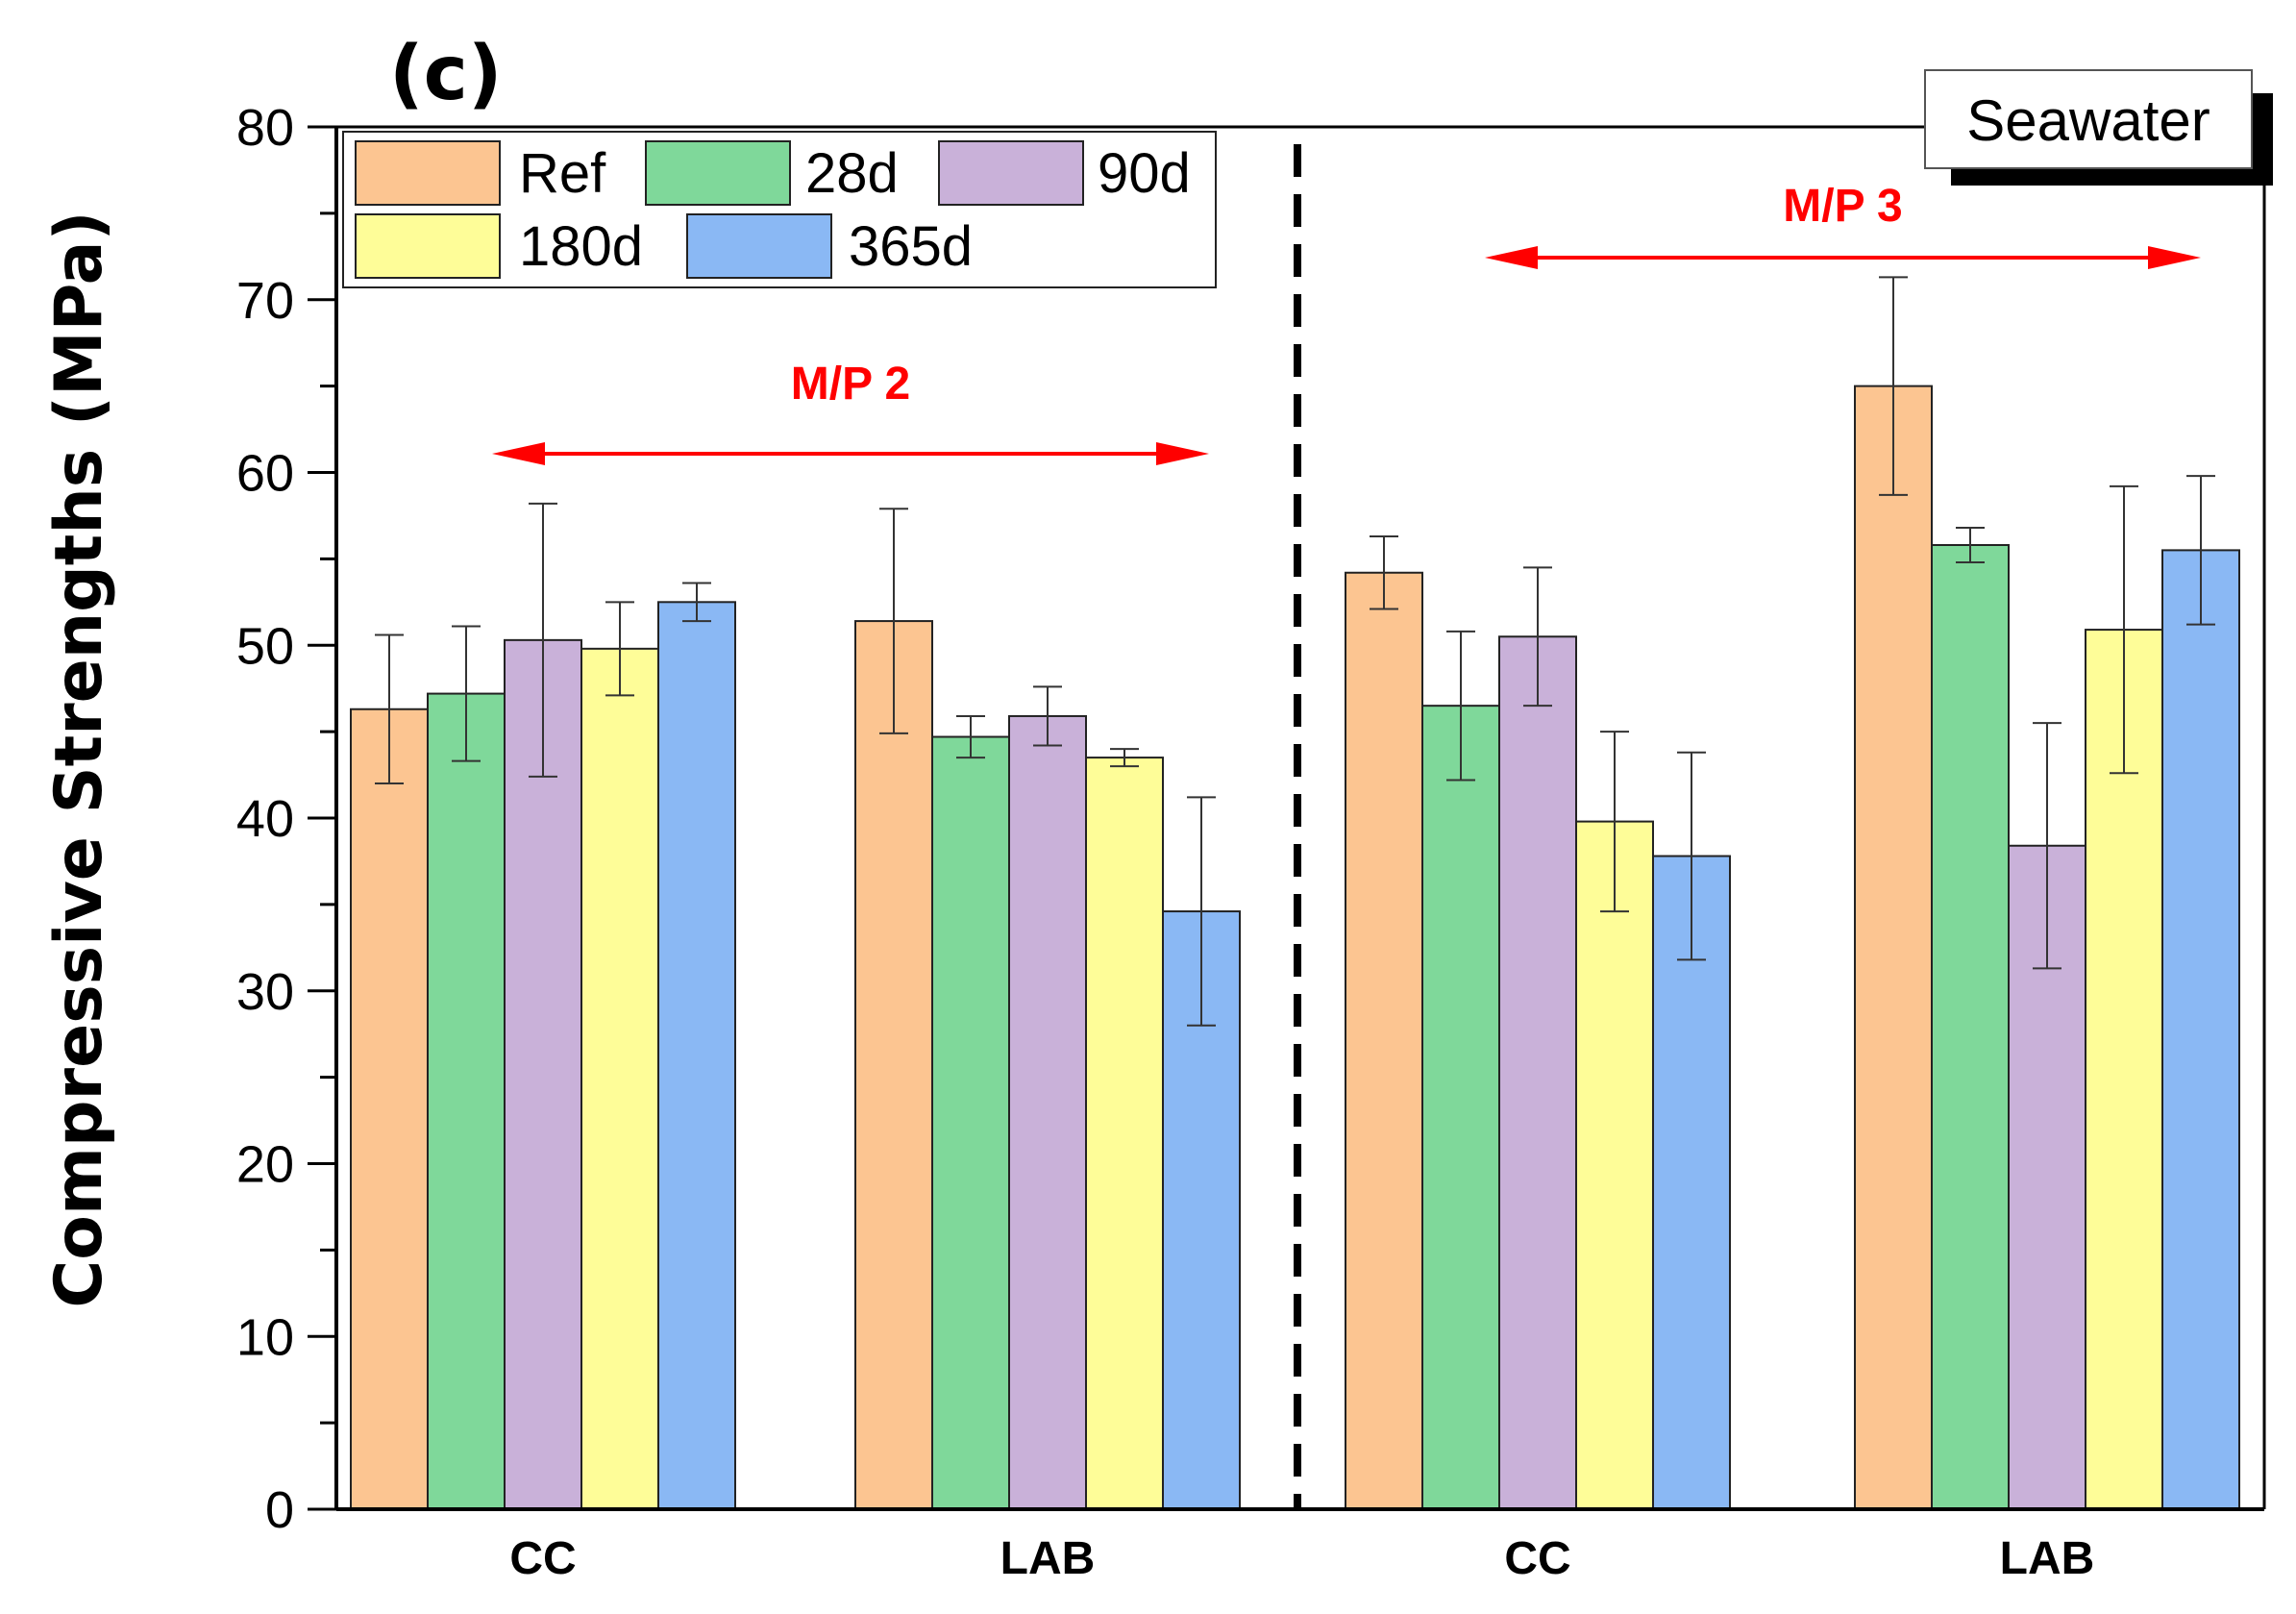 This screenshot has height=1614, width=2296. I want to click on y-tick-label: 80, so click(265, 128).